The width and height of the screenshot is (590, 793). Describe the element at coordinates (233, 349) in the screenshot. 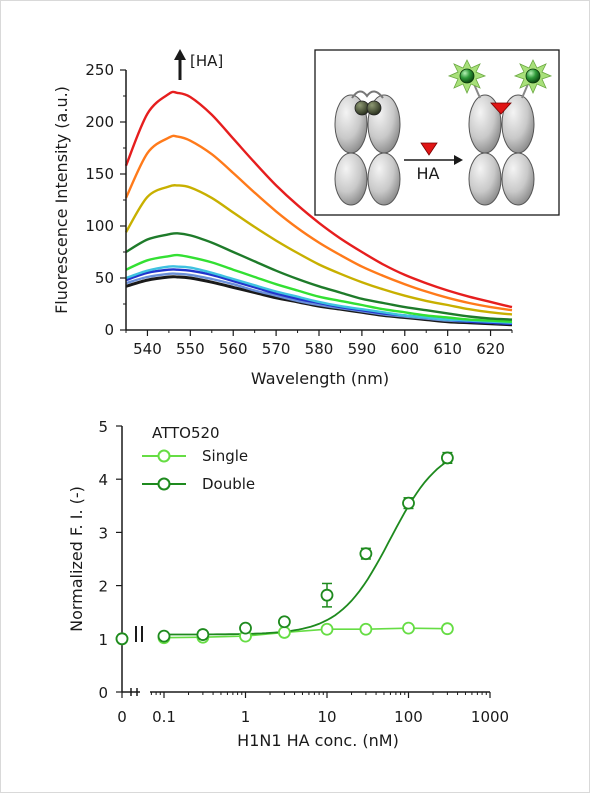

I see `x-tick-label: 560` at that location.